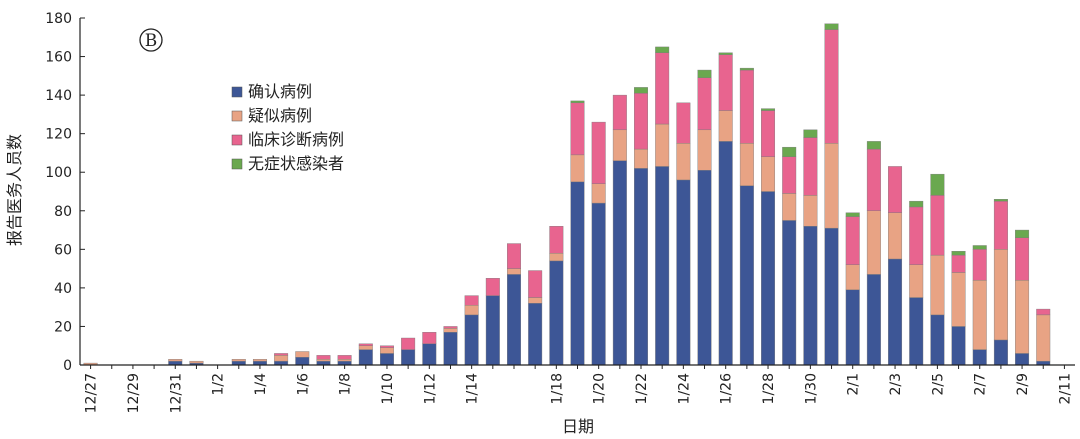 Image resolution: width=1080 pixels, height=439 pixels. Describe the element at coordinates (854, 384) in the screenshot. I see `x-tick-label: 2/1` at that location.